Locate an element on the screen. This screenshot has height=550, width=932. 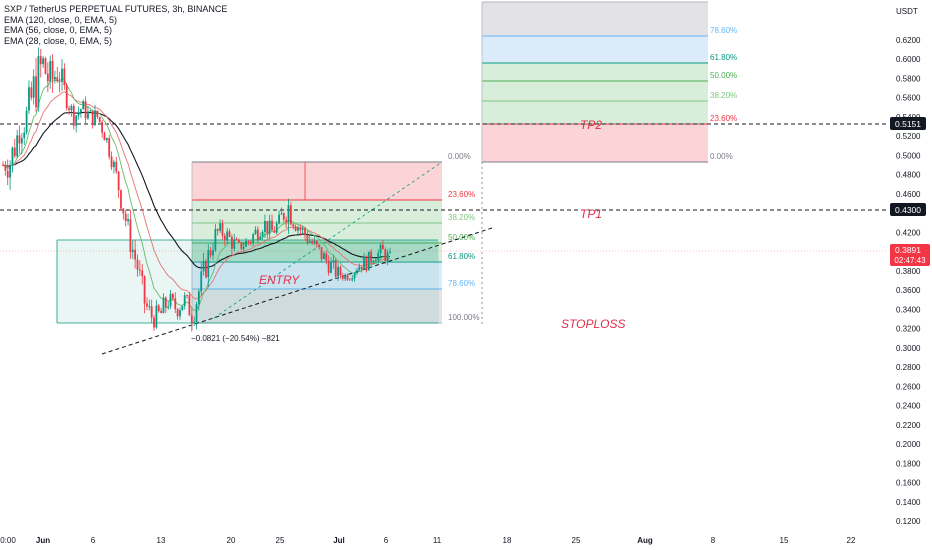
price-tick-label: 0.1200 is located at coordinates (908, 521).